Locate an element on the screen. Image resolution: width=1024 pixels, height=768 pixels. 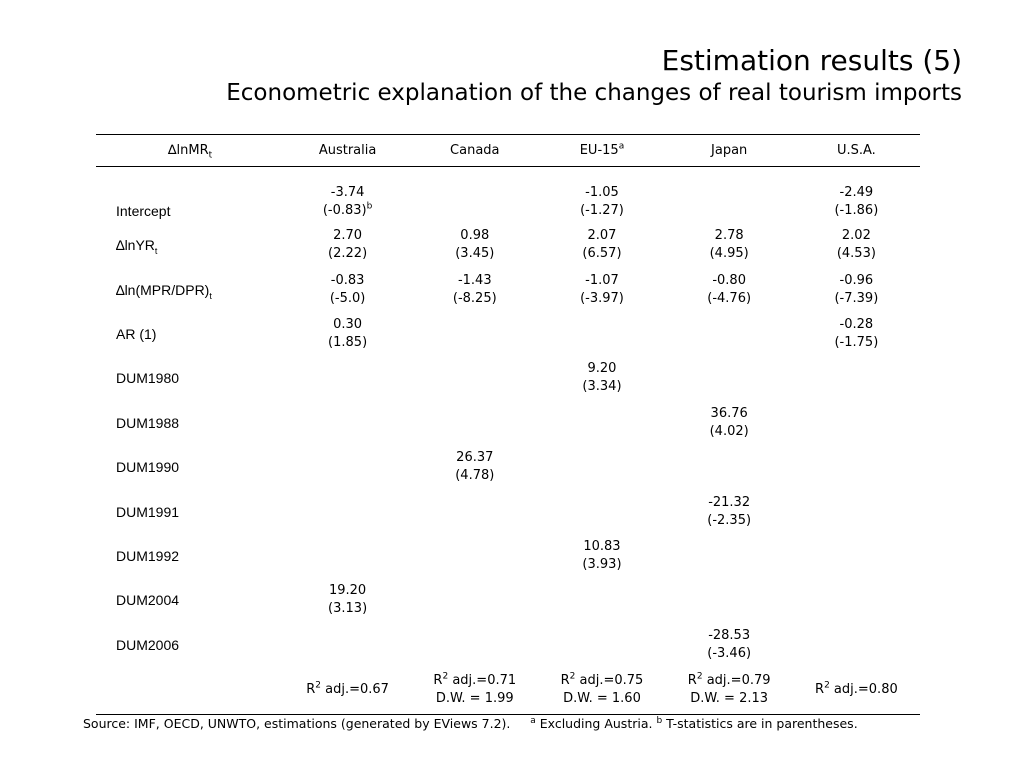
coefficient: -1.43 is located at coordinates (474, 280).